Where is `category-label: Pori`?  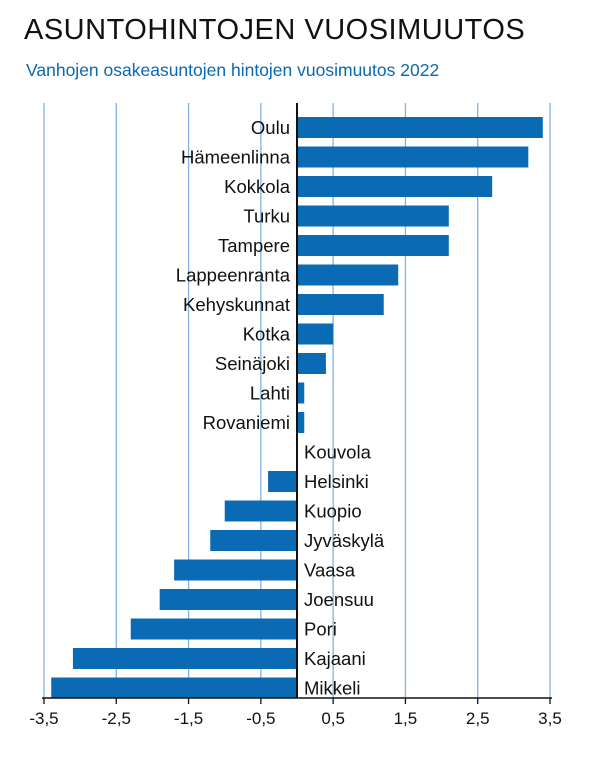
category-label: Pori is located at coordinates (320, 629).